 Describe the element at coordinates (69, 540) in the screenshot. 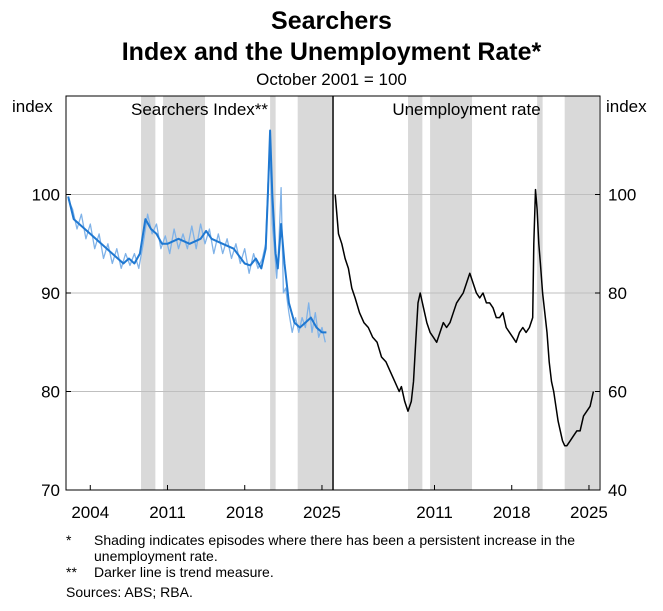

I see `footnote-1-mark: *` at that location.